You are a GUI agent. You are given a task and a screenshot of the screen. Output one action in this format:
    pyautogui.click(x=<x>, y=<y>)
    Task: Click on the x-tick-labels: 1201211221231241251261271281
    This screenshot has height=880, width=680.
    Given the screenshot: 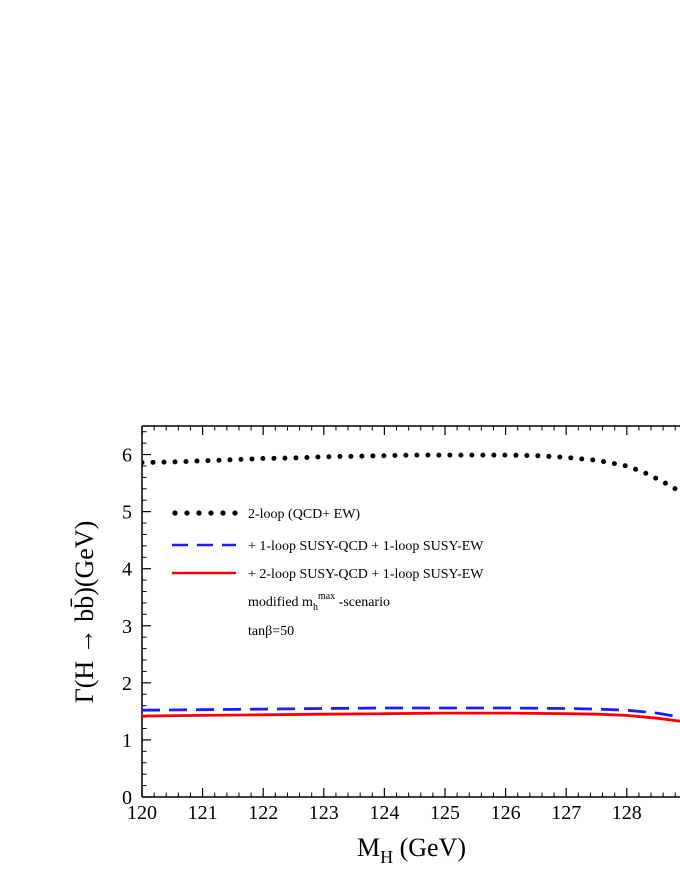 What is the action you would take?
    pyautogui.click(x=384, y=813)
    